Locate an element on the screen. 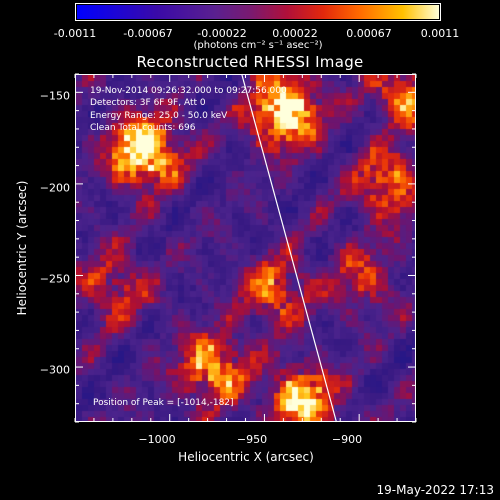  chart-title: Reconstructed RHESSI Image is located at coordinates (250, 62).